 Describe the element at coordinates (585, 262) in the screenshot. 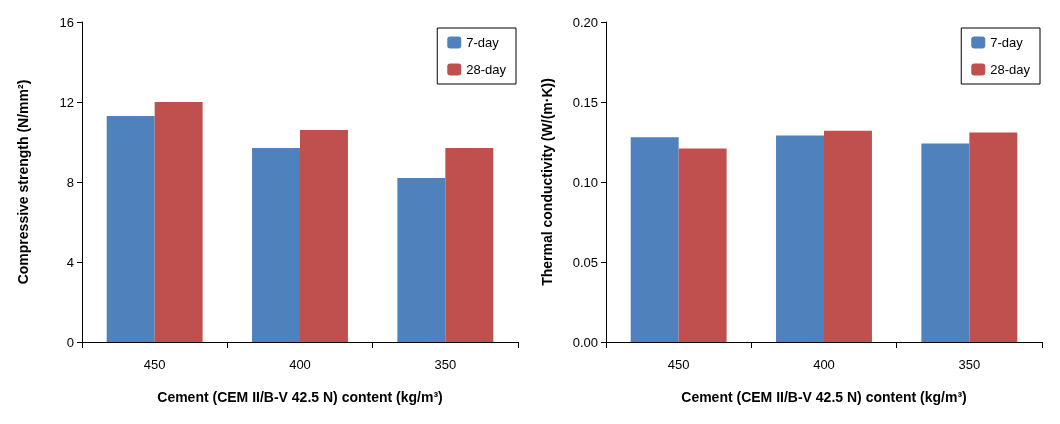

I see `y-tick-label: 0.05` at that location.